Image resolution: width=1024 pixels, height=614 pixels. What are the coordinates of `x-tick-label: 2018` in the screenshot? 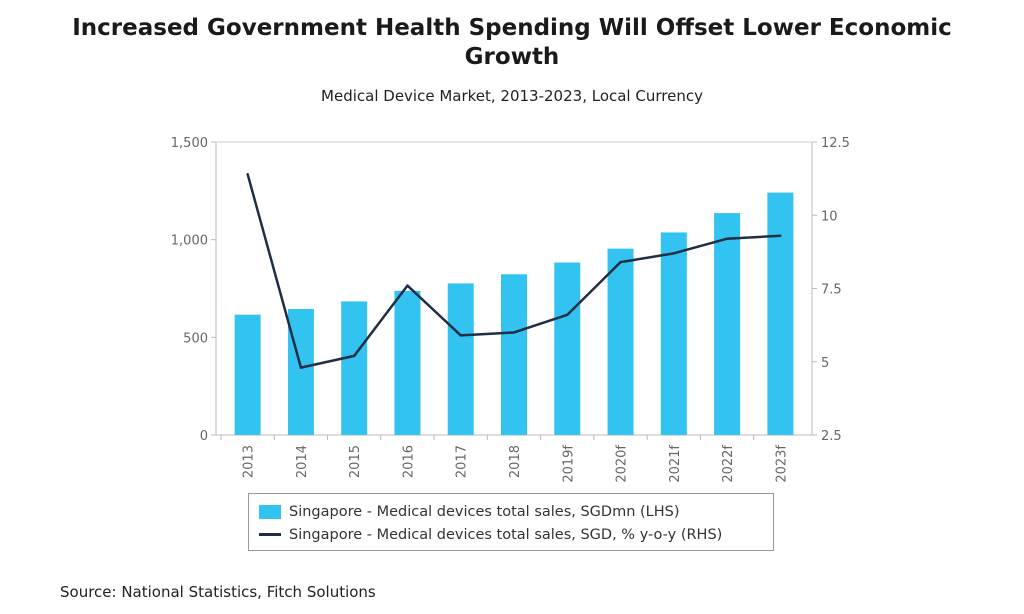 It's located at (515, 461).